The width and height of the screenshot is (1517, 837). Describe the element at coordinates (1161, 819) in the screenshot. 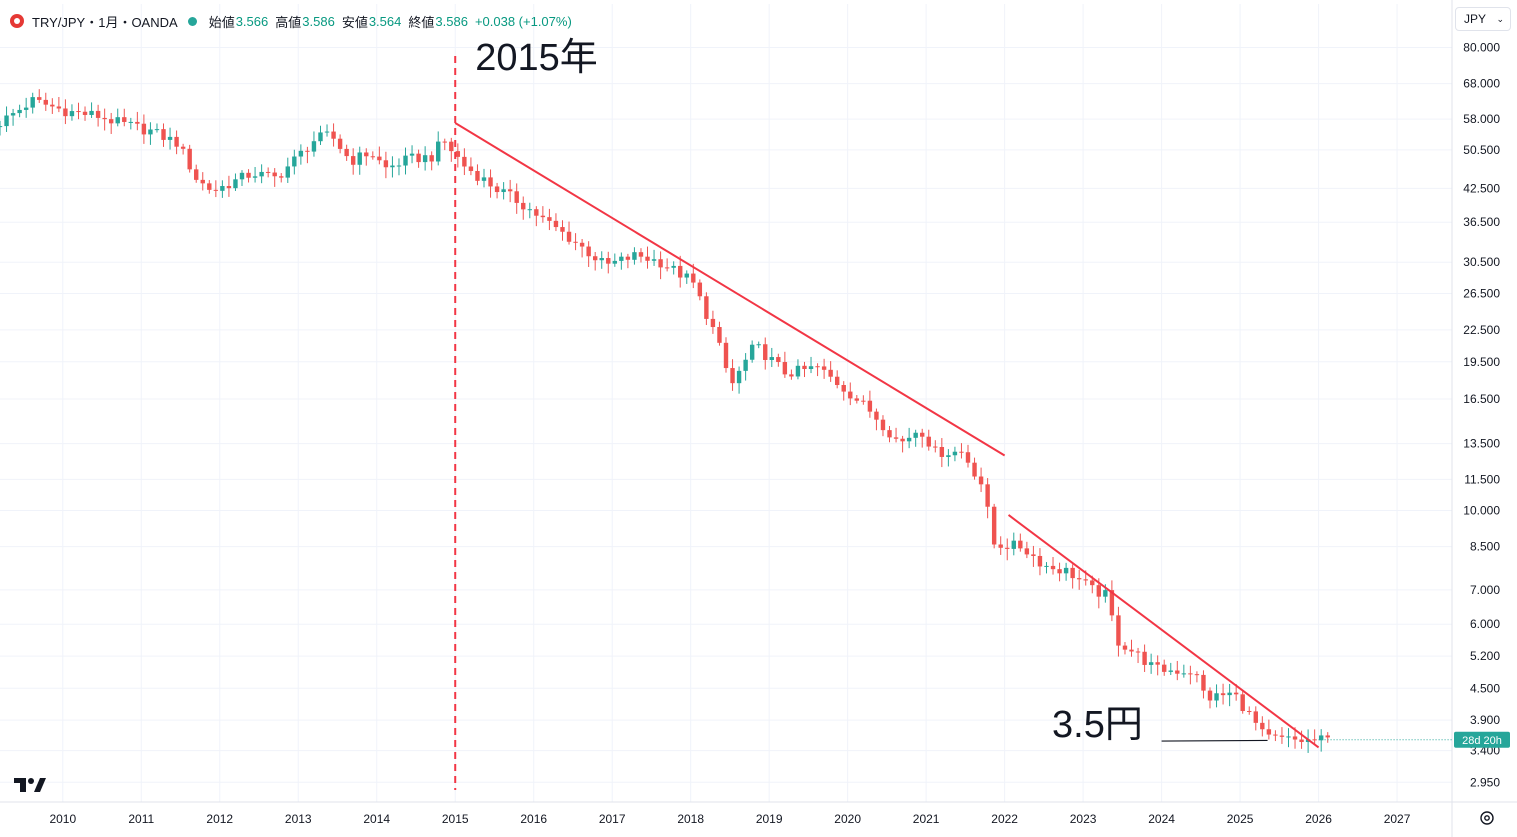

I see `x-tick-label: 2024` at that location.